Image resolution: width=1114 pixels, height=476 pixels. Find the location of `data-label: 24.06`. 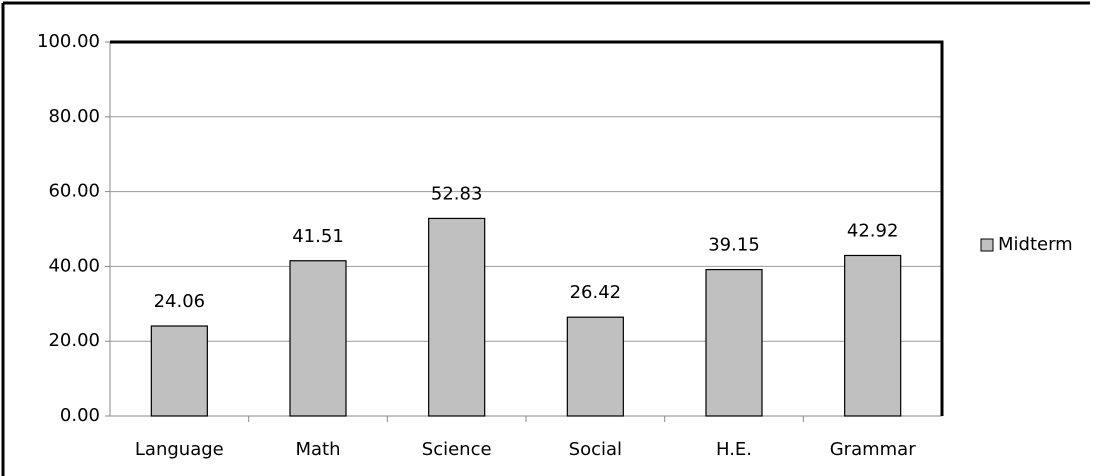

data-label: 24.06 is located at coordinates (180, 301).